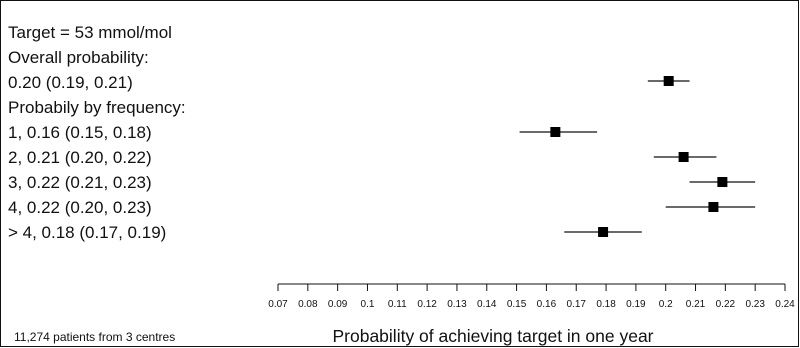 This screenshot has width=800, height=348. Describe the element at coordinates (547, 304) in the screenshot. I see `x-tick-label-9: 0.16` at that location.